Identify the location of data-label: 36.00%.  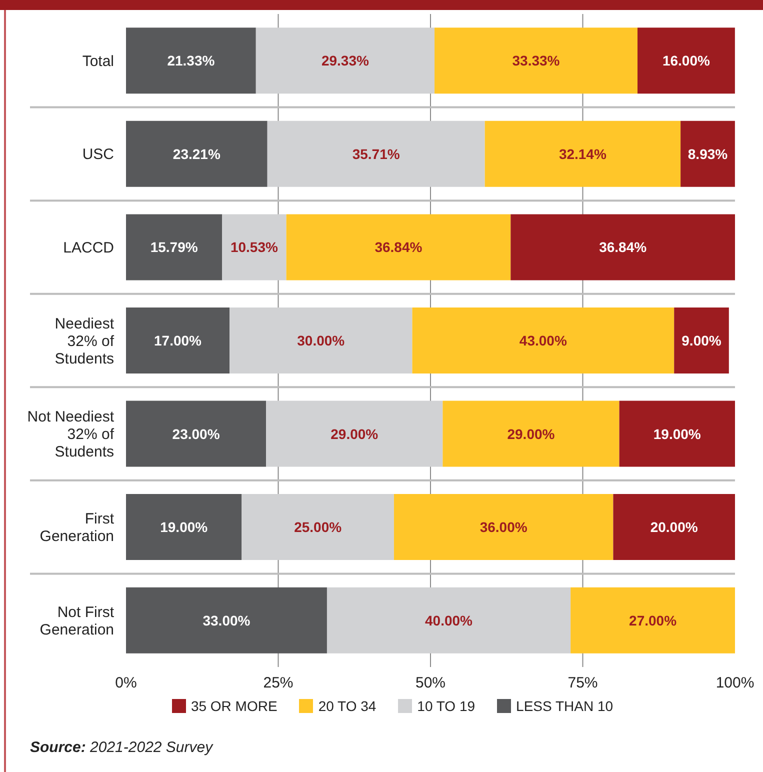
(504, 527).